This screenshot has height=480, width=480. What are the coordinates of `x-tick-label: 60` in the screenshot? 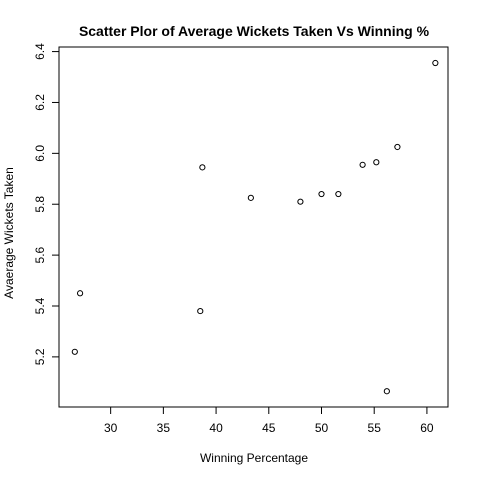 It's located at (427, 428).